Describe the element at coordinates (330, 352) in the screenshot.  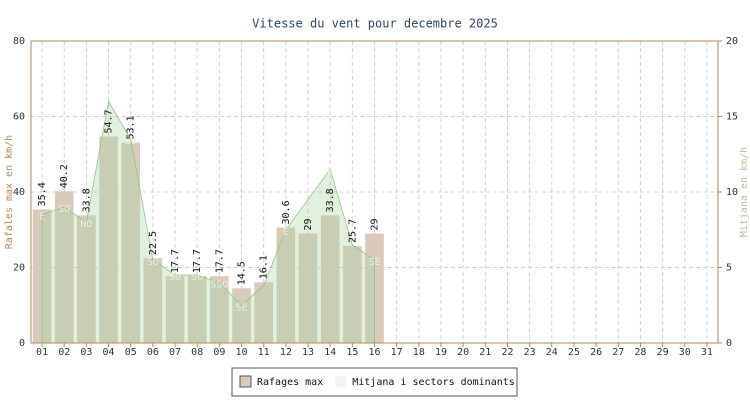
I see `x-tick-label: 14` at that location.